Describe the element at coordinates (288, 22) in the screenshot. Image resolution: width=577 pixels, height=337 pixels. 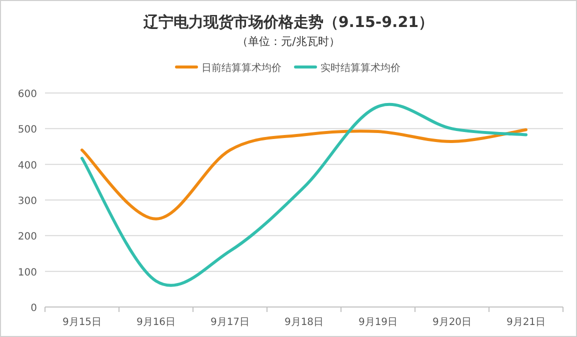
I see `chart-title: 辽宁电力现货市场价格走势（9.15-9.21）` at that location.